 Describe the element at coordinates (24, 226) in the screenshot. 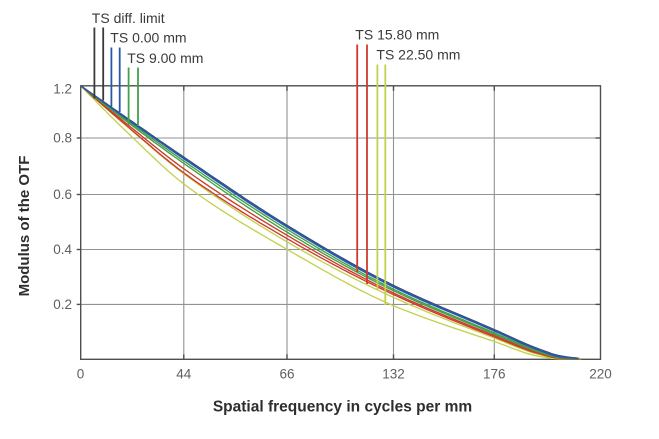

I see `svg-text: Modulus of the OTF` at that location.